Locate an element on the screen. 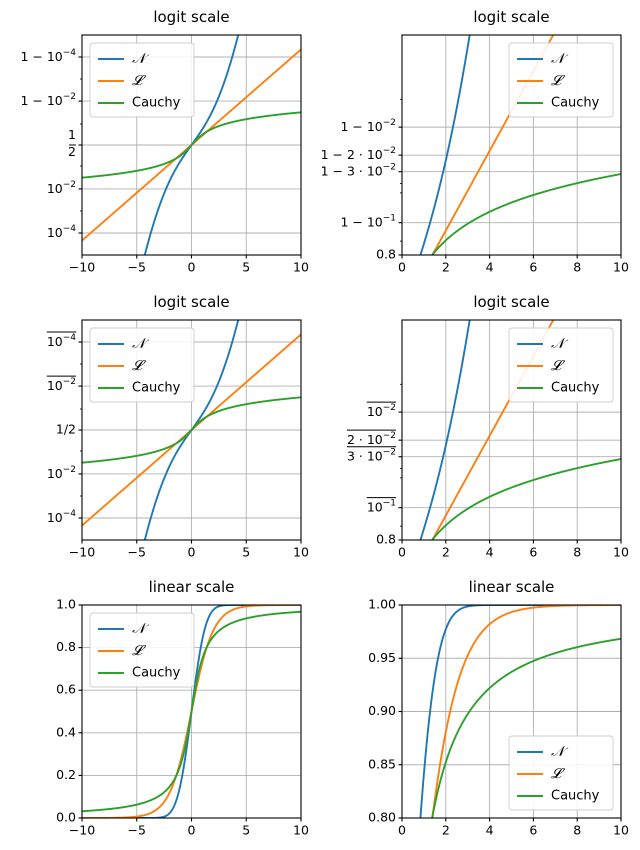  axes-spines is located at coordinates (511, 145).